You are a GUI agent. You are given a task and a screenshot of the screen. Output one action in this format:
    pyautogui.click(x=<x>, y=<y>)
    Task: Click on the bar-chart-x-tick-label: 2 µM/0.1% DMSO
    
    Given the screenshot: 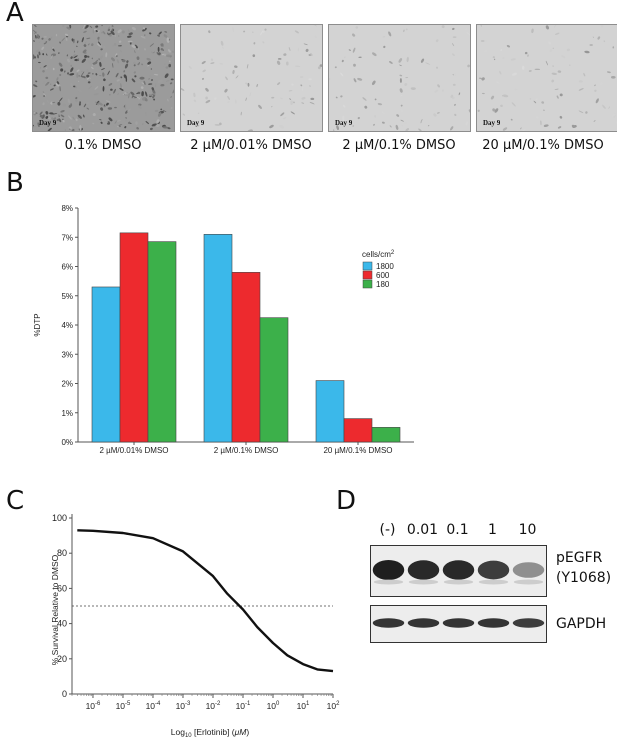 What is the action you would take?
    pyautogui.click(x=246, y=450)
    